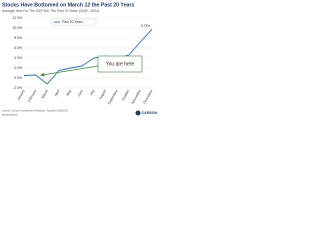 This screenshot has width=320, height=240. Describe the element at coordinates (10, 115) in the screenshot. I see `handle: @ryandetrick` at that location.